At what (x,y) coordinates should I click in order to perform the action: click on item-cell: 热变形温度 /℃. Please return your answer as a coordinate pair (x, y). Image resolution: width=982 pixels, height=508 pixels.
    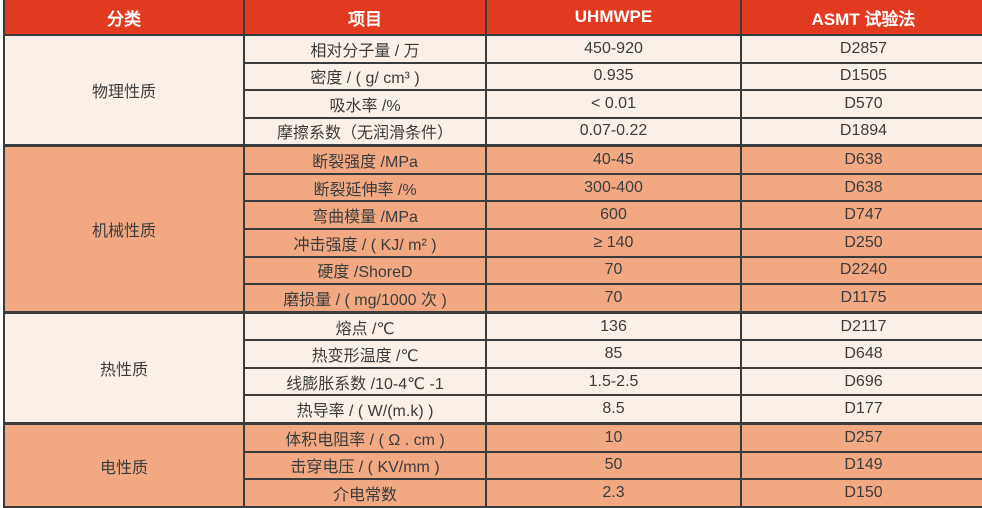
    Looking at the image, I should click on (365, 354).